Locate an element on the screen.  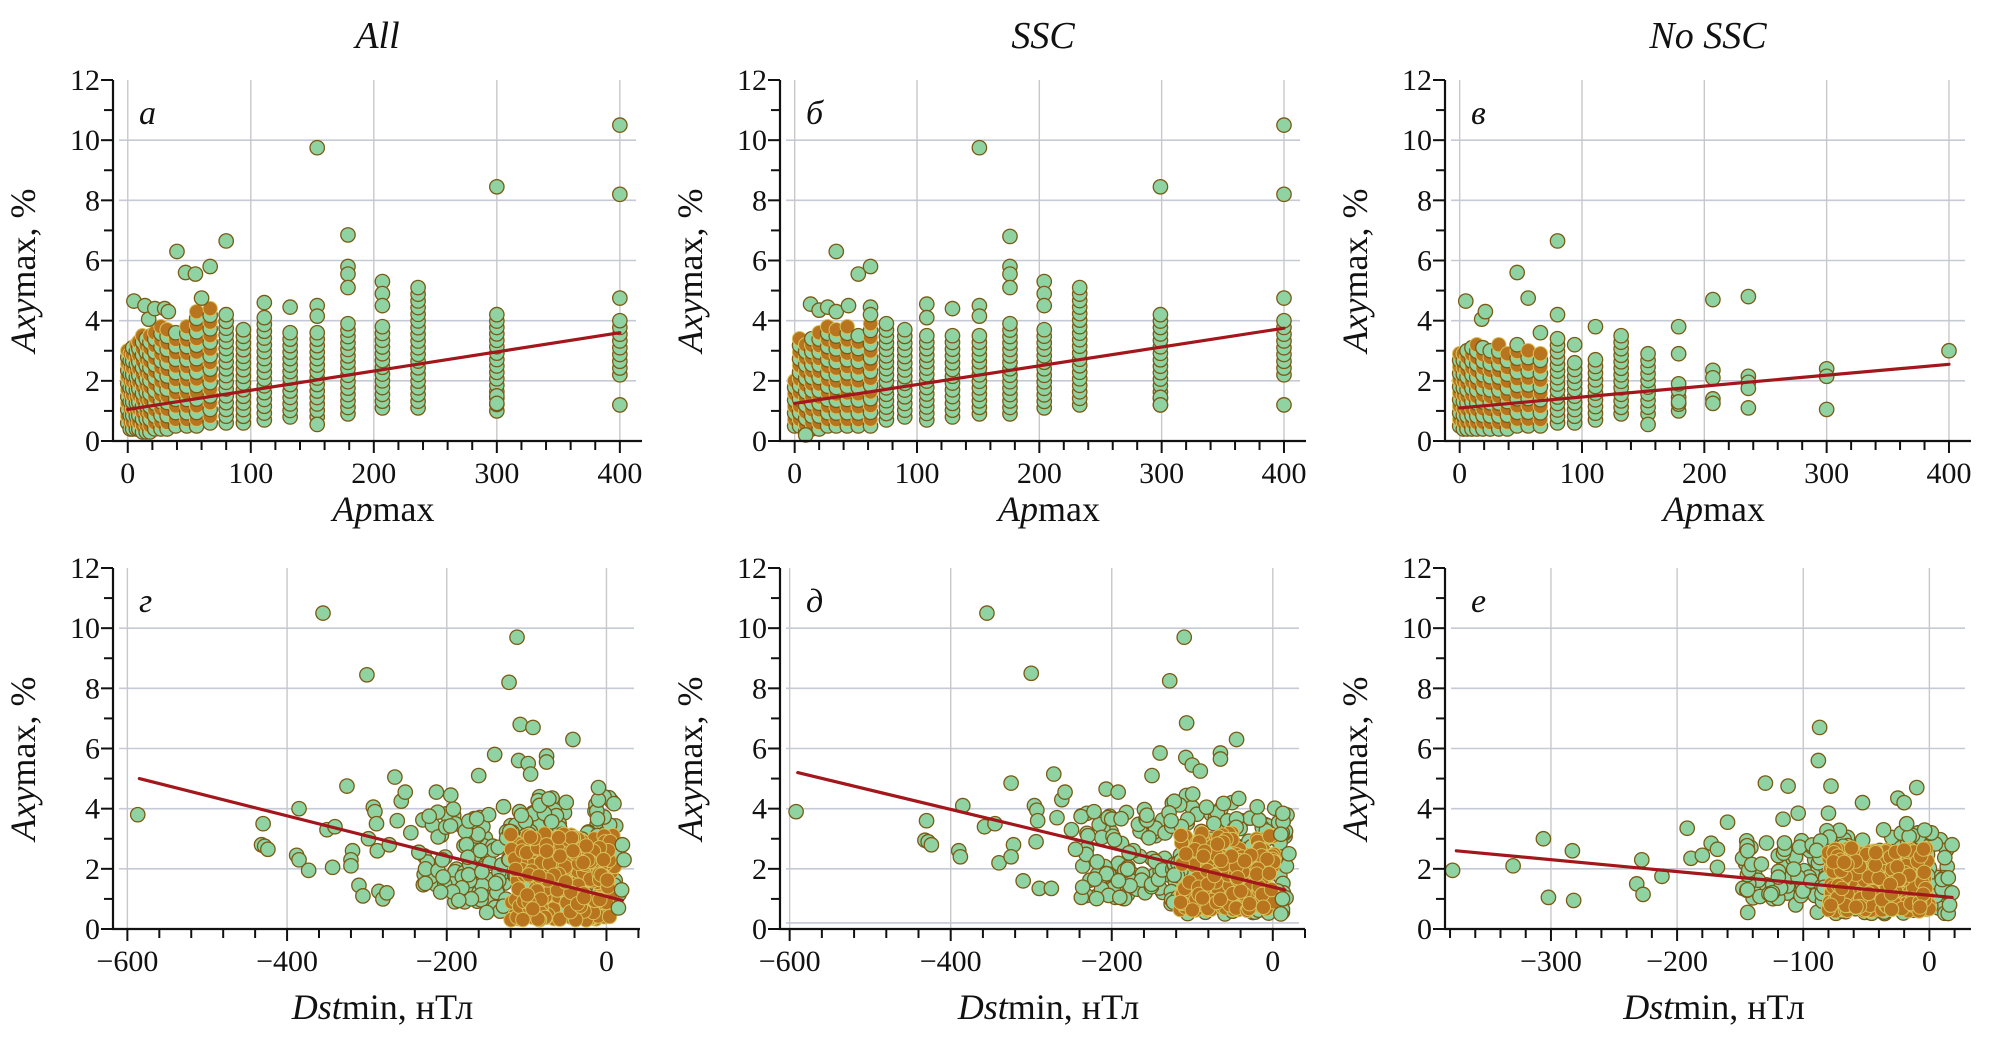
y-axis-label-suffix: max, % is located at coordinates (690, 732).